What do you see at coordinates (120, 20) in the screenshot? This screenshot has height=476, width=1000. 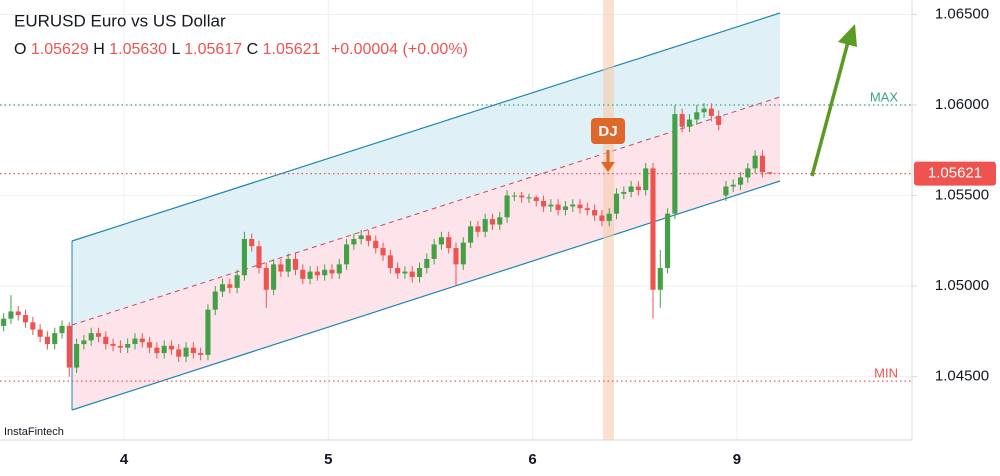 I see `chart-title: EURUSD Euro vs US Dollar` at bounding box center [120, 20].